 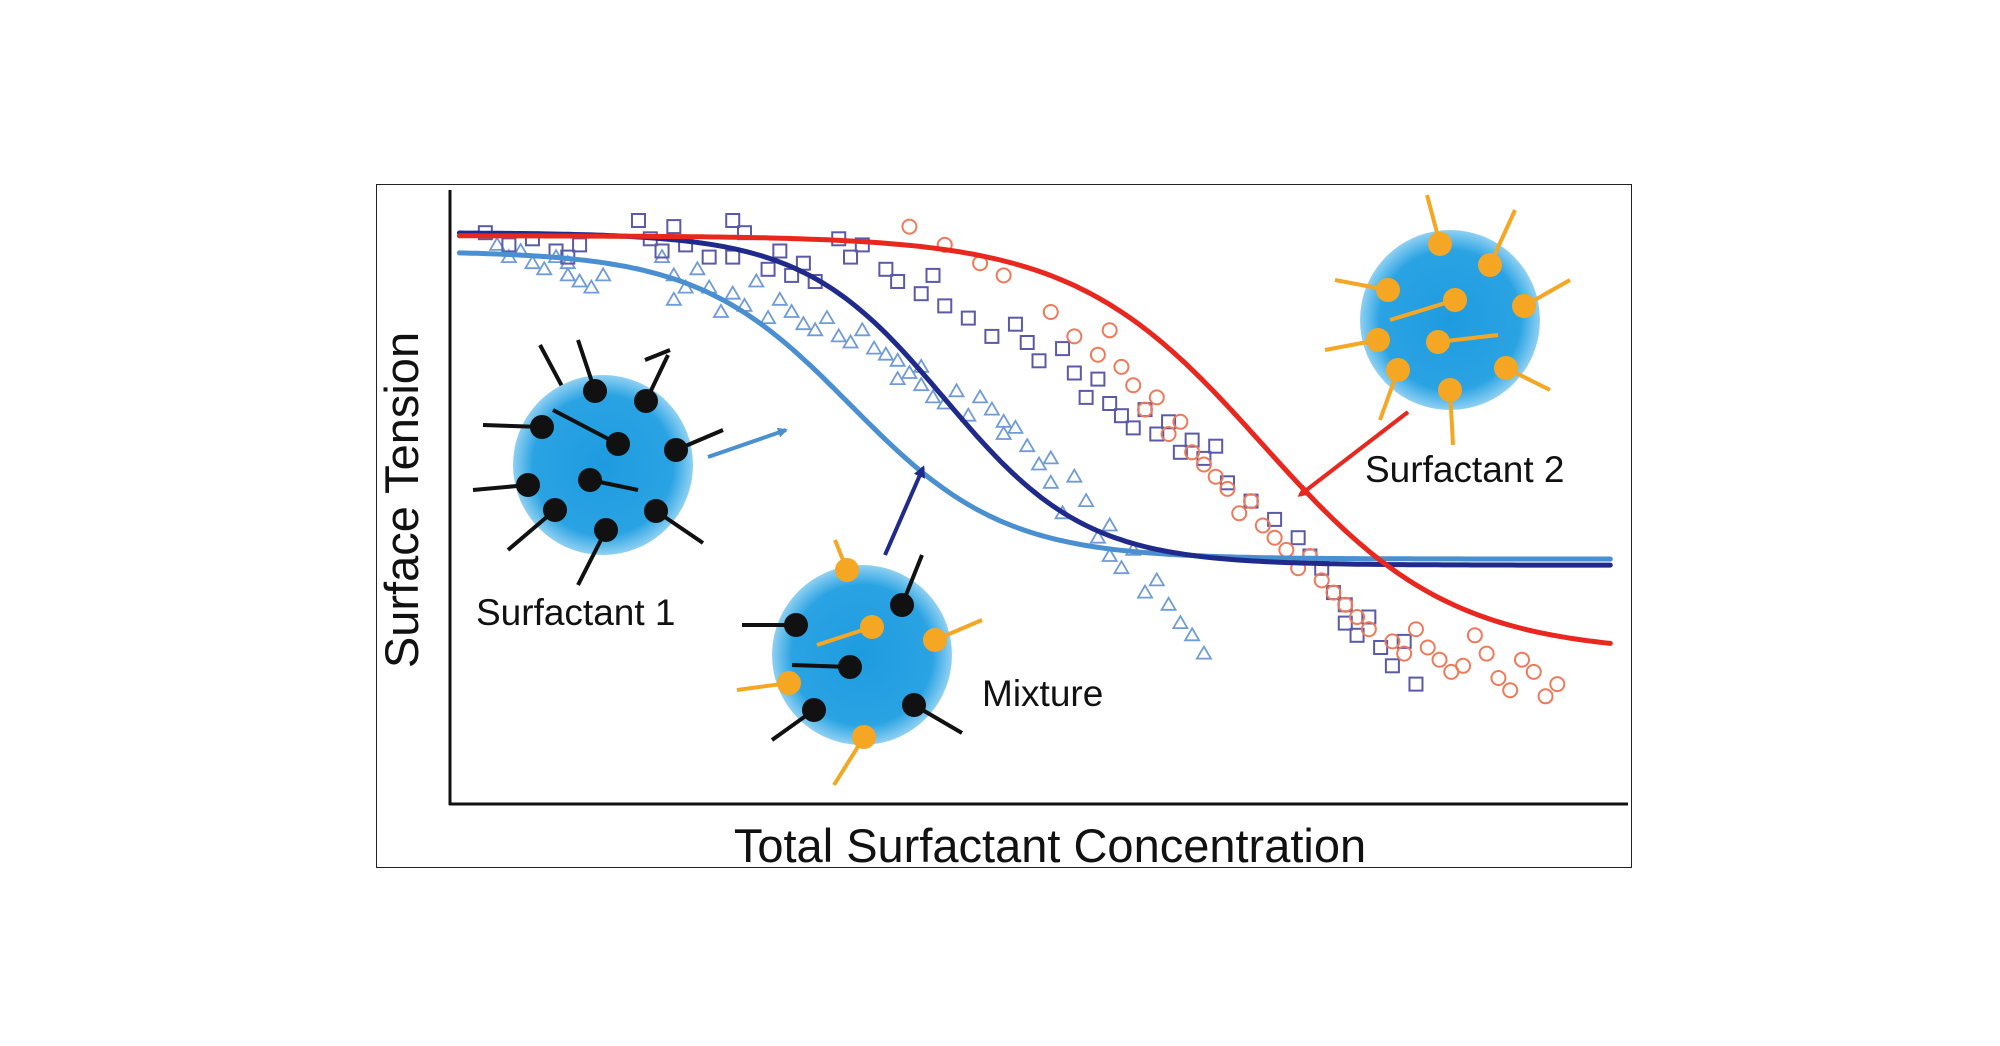 What do you see at coordinates (401, 500) in the screenshot?
I see `y-axis-title: Surface Tension` at bounding box center [401, 500].